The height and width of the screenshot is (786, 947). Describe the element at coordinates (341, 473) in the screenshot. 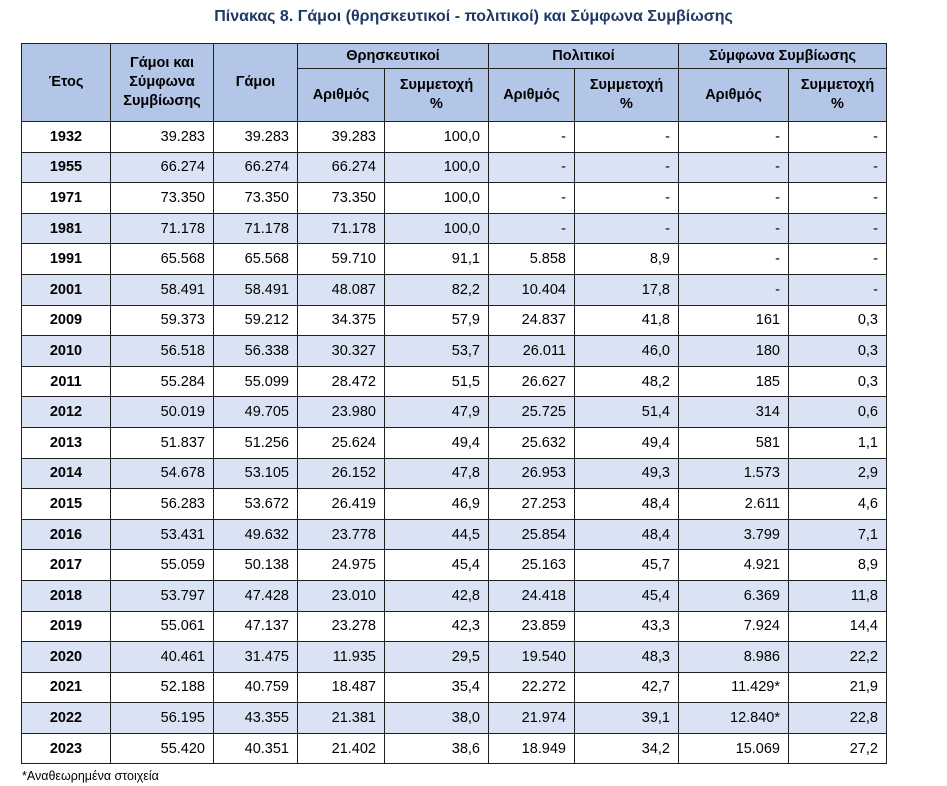

I see `religious-number-cell: 26.152` at that location.